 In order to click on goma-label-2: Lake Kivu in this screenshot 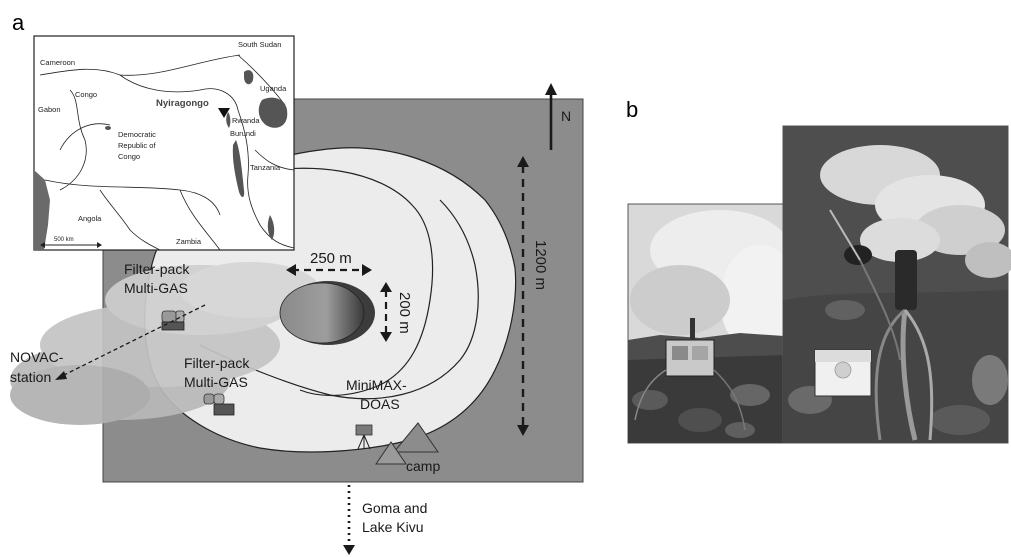, I will do `click(392, 527)`.